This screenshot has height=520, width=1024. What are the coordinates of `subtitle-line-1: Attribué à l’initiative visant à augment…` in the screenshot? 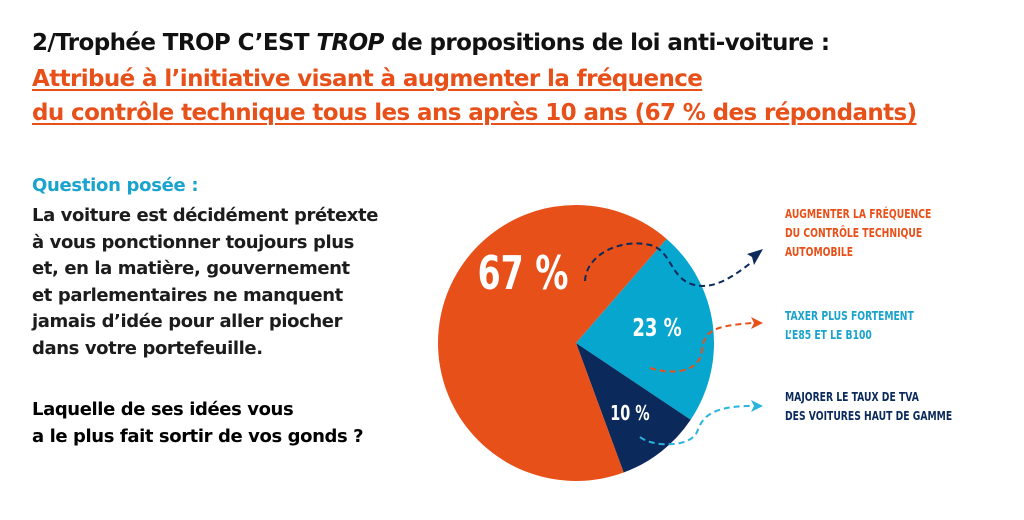 It's located at (367, 79).